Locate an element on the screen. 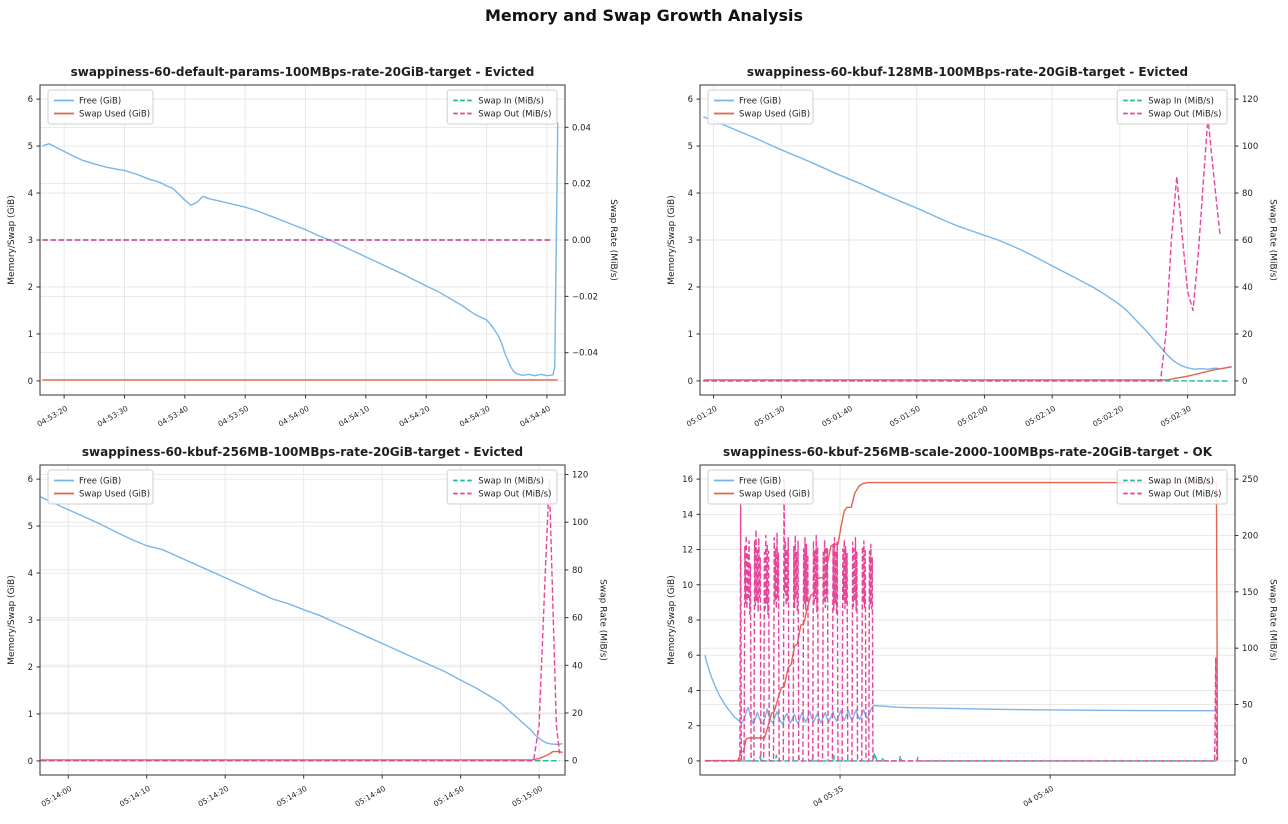  y-tick-label-right: 0.02 is located at coordinates (581, 185).